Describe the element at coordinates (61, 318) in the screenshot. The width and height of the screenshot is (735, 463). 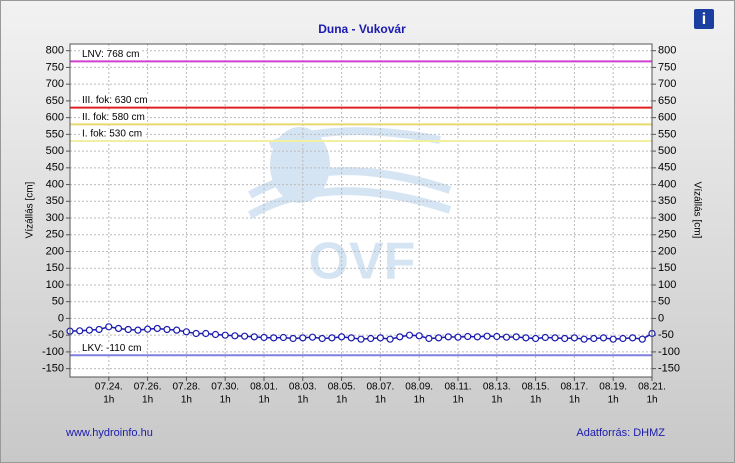
I see `y-tick-label: 0` at that location.